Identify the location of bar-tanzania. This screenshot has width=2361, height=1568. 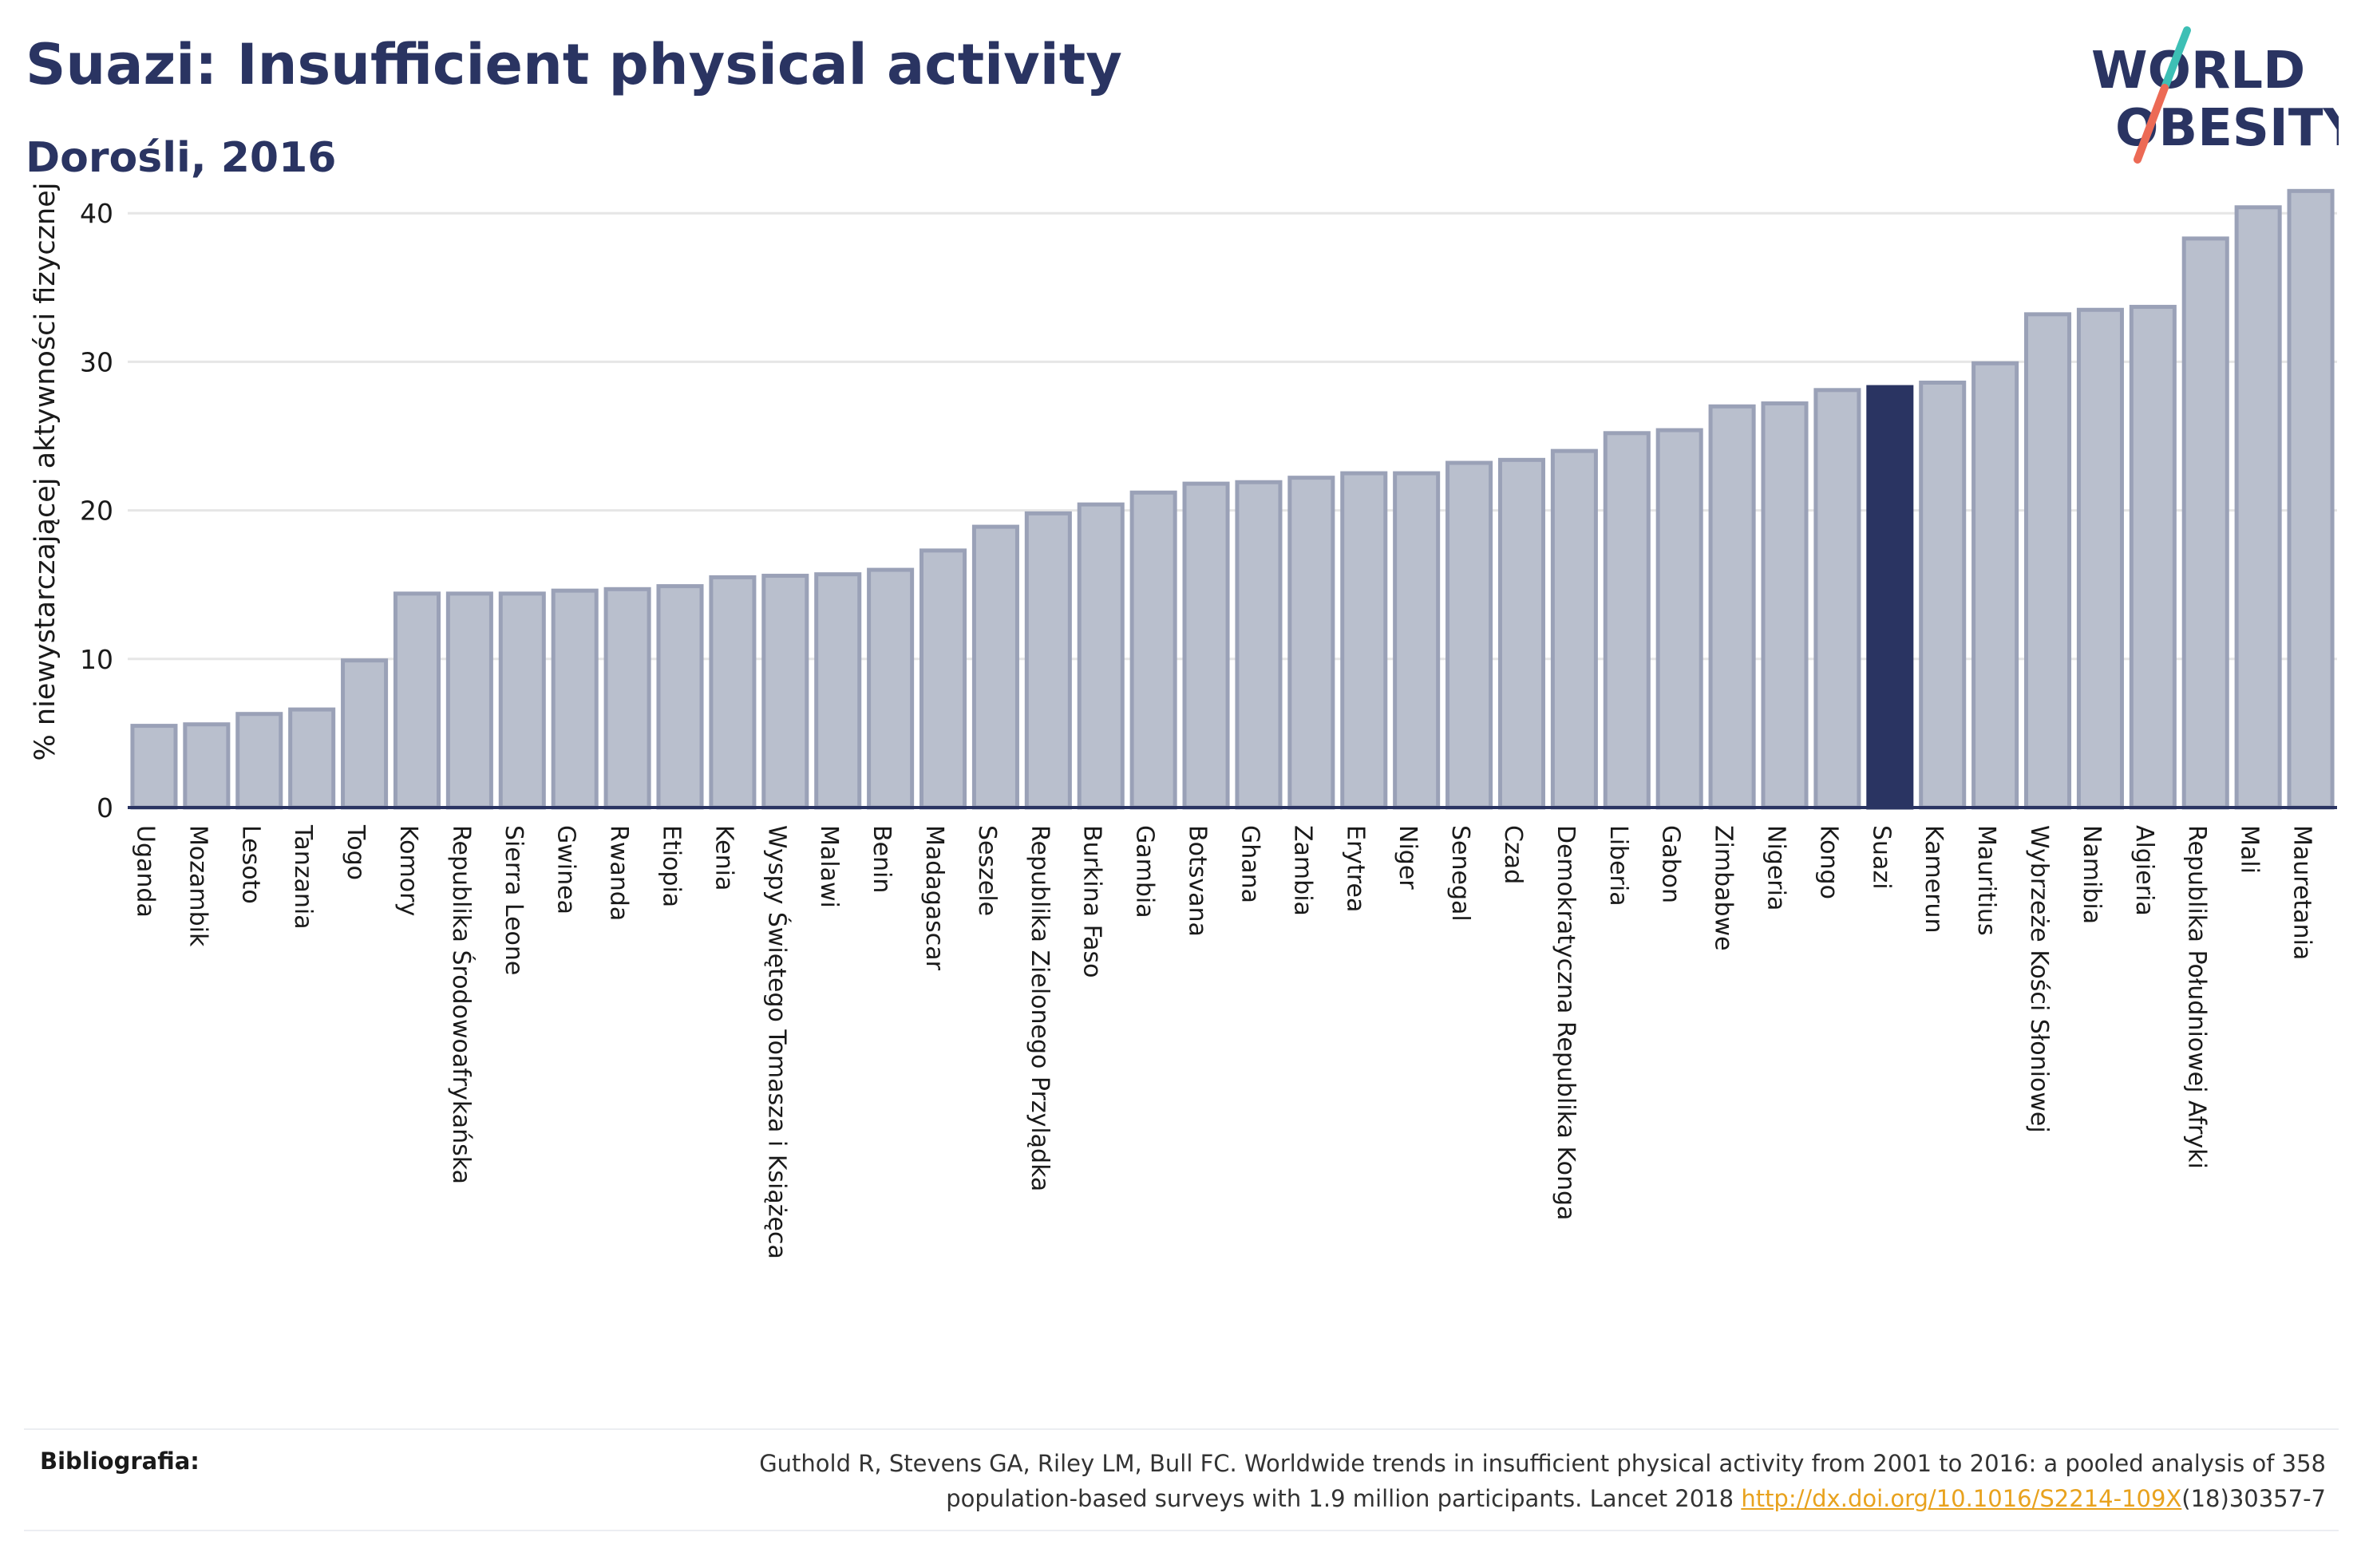
(312, 758).